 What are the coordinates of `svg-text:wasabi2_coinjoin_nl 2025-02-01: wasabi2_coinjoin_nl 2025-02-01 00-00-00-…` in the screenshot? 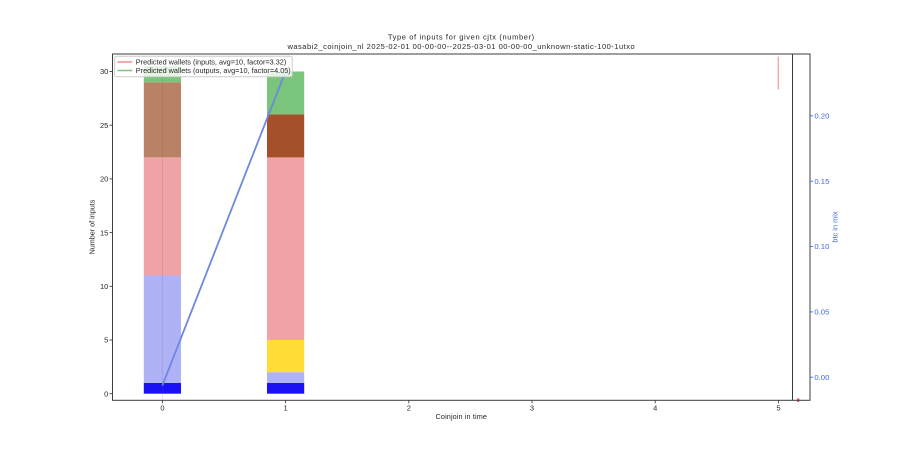 It's located at (460, 46).